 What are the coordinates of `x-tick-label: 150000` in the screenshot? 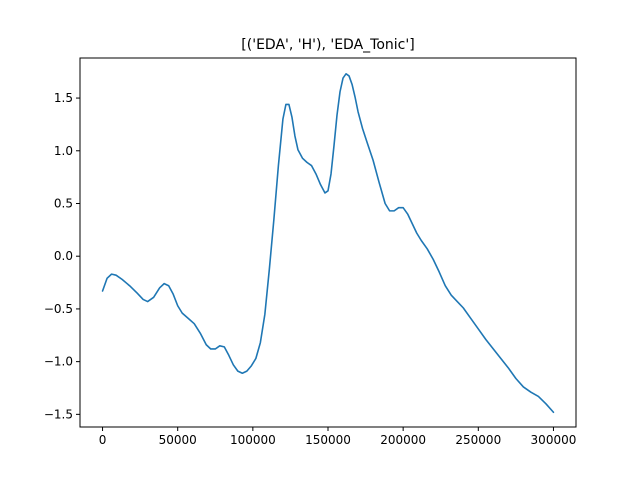 It's located at (328, 440).